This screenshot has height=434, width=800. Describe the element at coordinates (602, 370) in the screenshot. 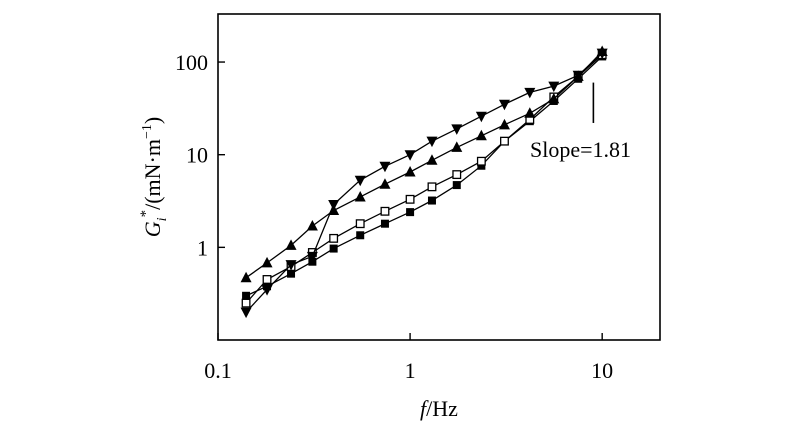

I see `x-tick-label: 10` at that location.